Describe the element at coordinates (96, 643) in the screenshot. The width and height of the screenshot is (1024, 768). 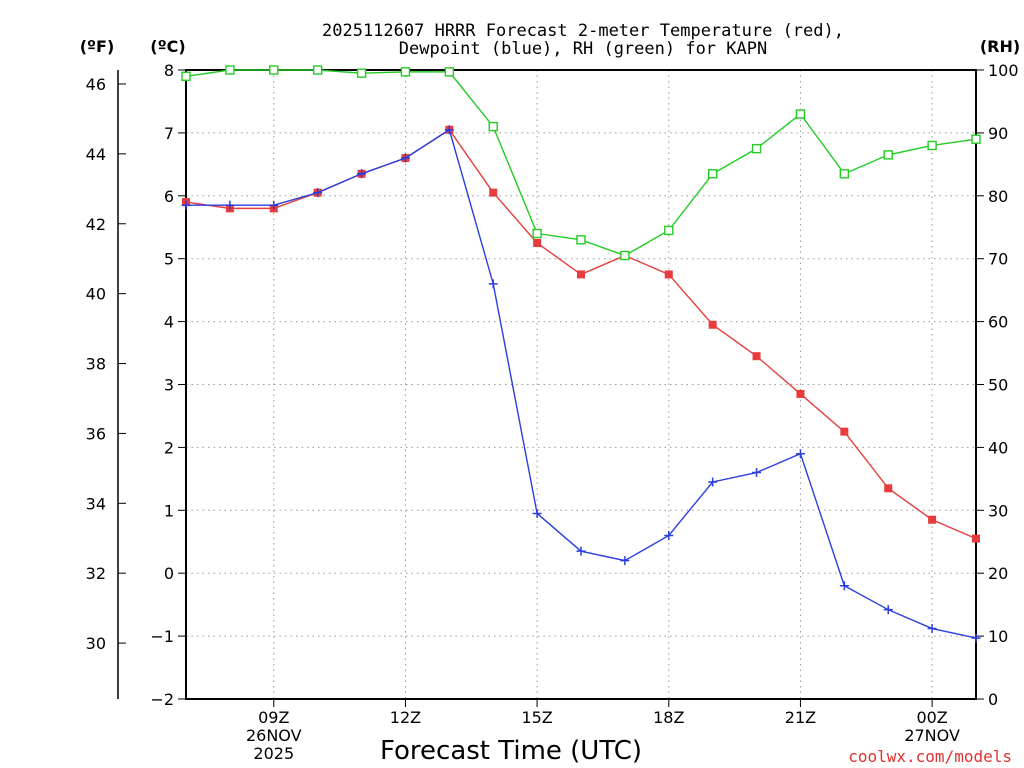
I see `fahrenheit-tick-label: 30` at that location.